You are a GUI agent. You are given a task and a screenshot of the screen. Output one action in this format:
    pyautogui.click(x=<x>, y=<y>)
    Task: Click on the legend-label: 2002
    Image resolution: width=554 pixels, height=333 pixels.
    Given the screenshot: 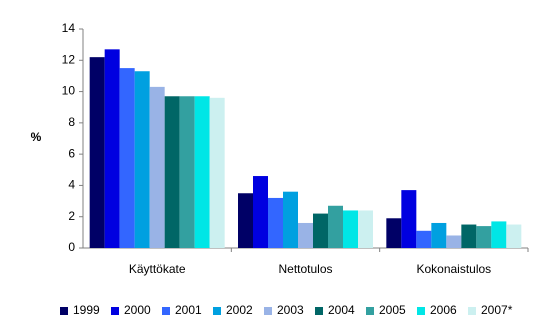 What is the action you would take?
    pyautogui.click(x=239, y=310)
    